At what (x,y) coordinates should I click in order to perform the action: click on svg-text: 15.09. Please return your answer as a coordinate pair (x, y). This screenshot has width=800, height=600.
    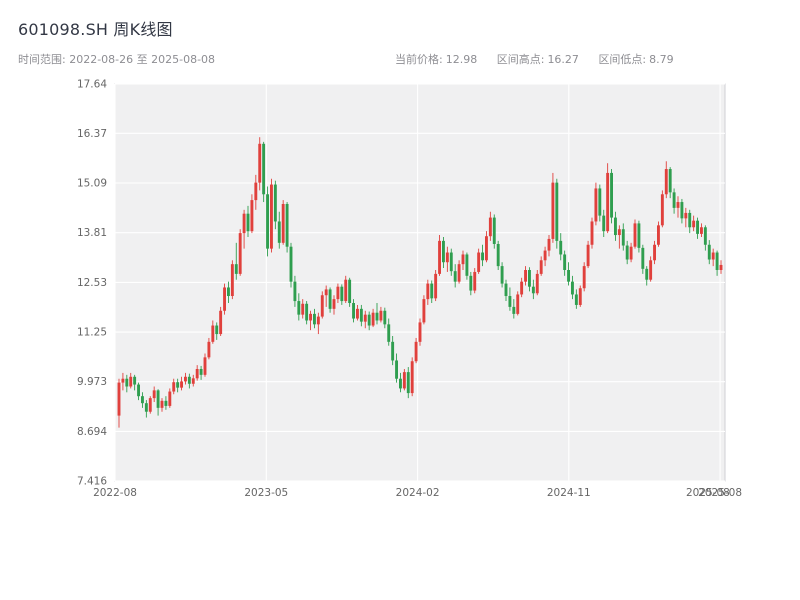
    Looking at the image, I should click on (92, 184).